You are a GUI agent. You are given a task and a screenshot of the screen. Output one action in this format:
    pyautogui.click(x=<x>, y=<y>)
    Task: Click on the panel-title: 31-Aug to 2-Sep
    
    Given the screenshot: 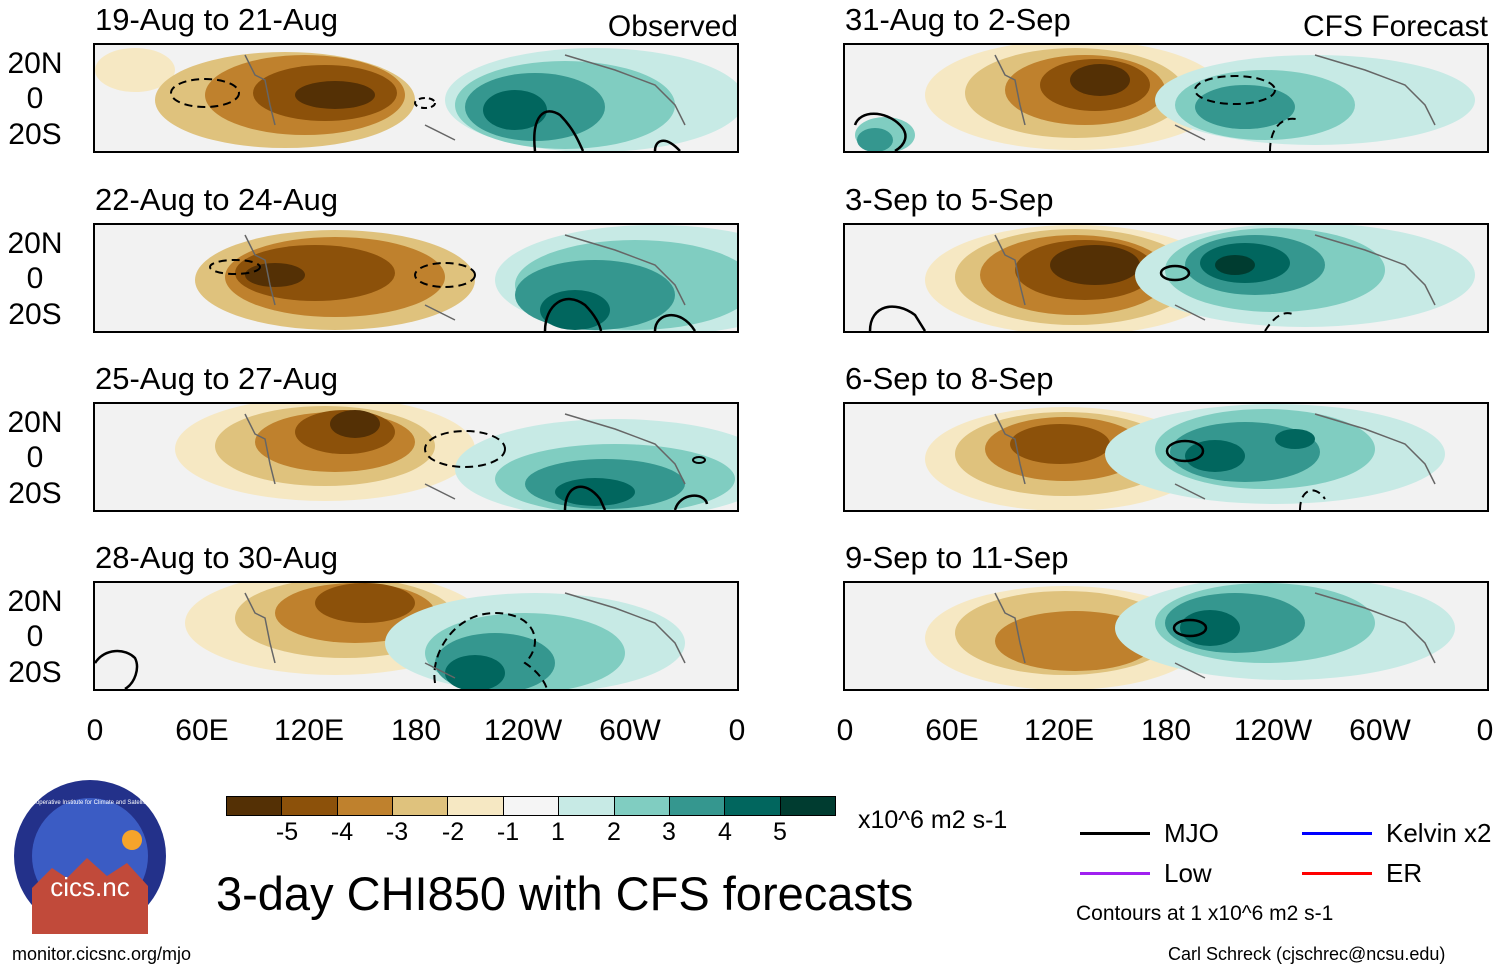 What is the action you would take?
    pyautogui.click(x=958, y=19)
    